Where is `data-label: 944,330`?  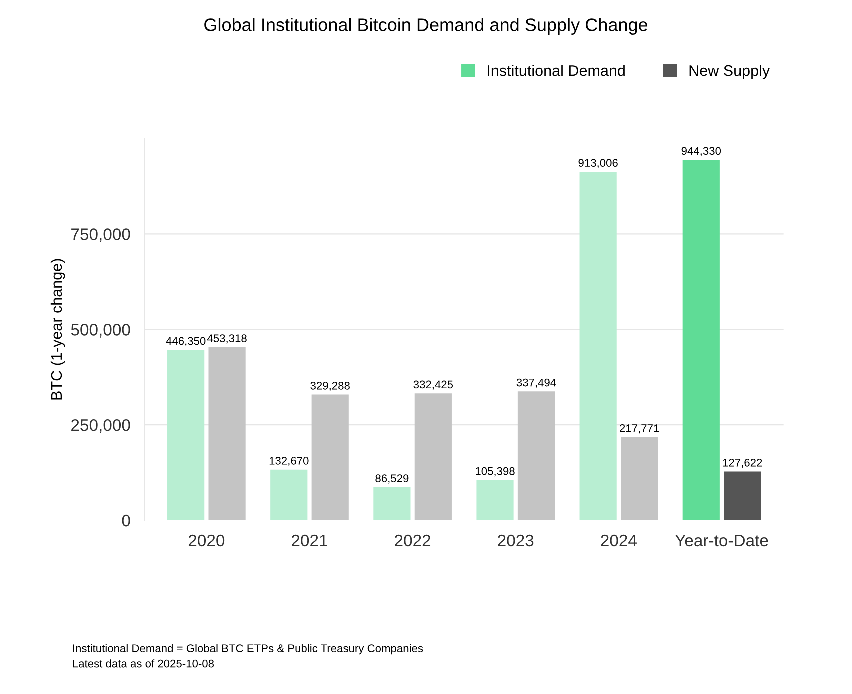 data-label: 944,330 is located at coordinates (702, 151).